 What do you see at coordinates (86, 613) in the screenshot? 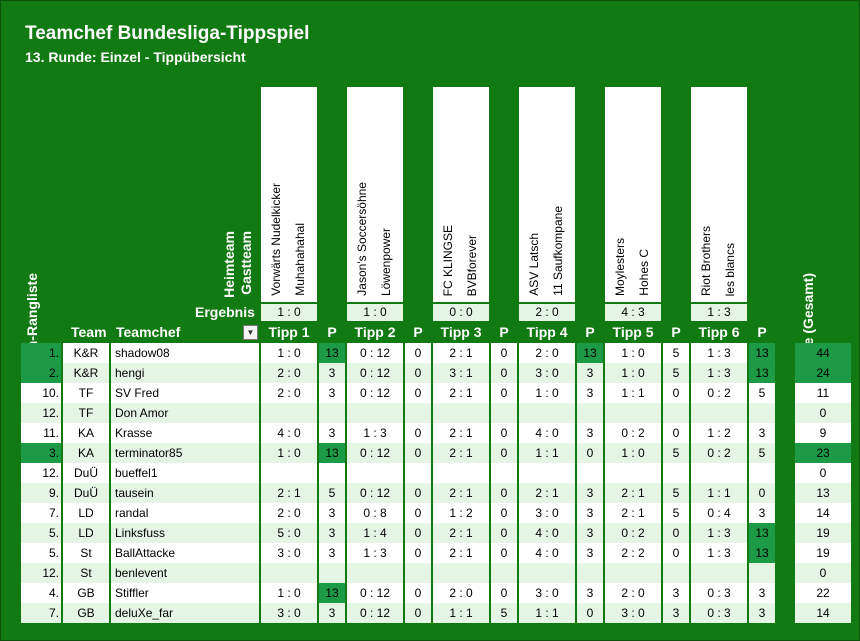
I see `team-cell: GB` at bounding box center [86, 613].